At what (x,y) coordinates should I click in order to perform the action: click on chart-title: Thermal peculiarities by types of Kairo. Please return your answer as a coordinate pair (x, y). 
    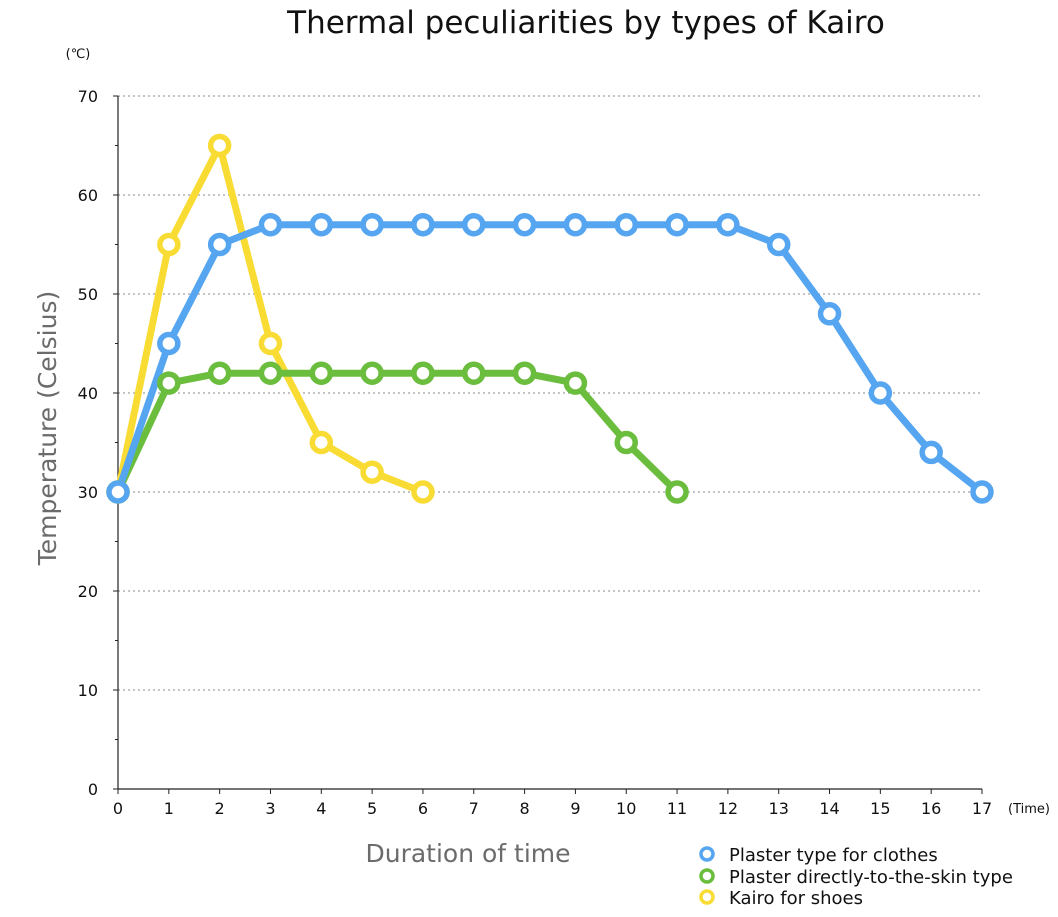
    Looking at the image, I should click on (585, 23).